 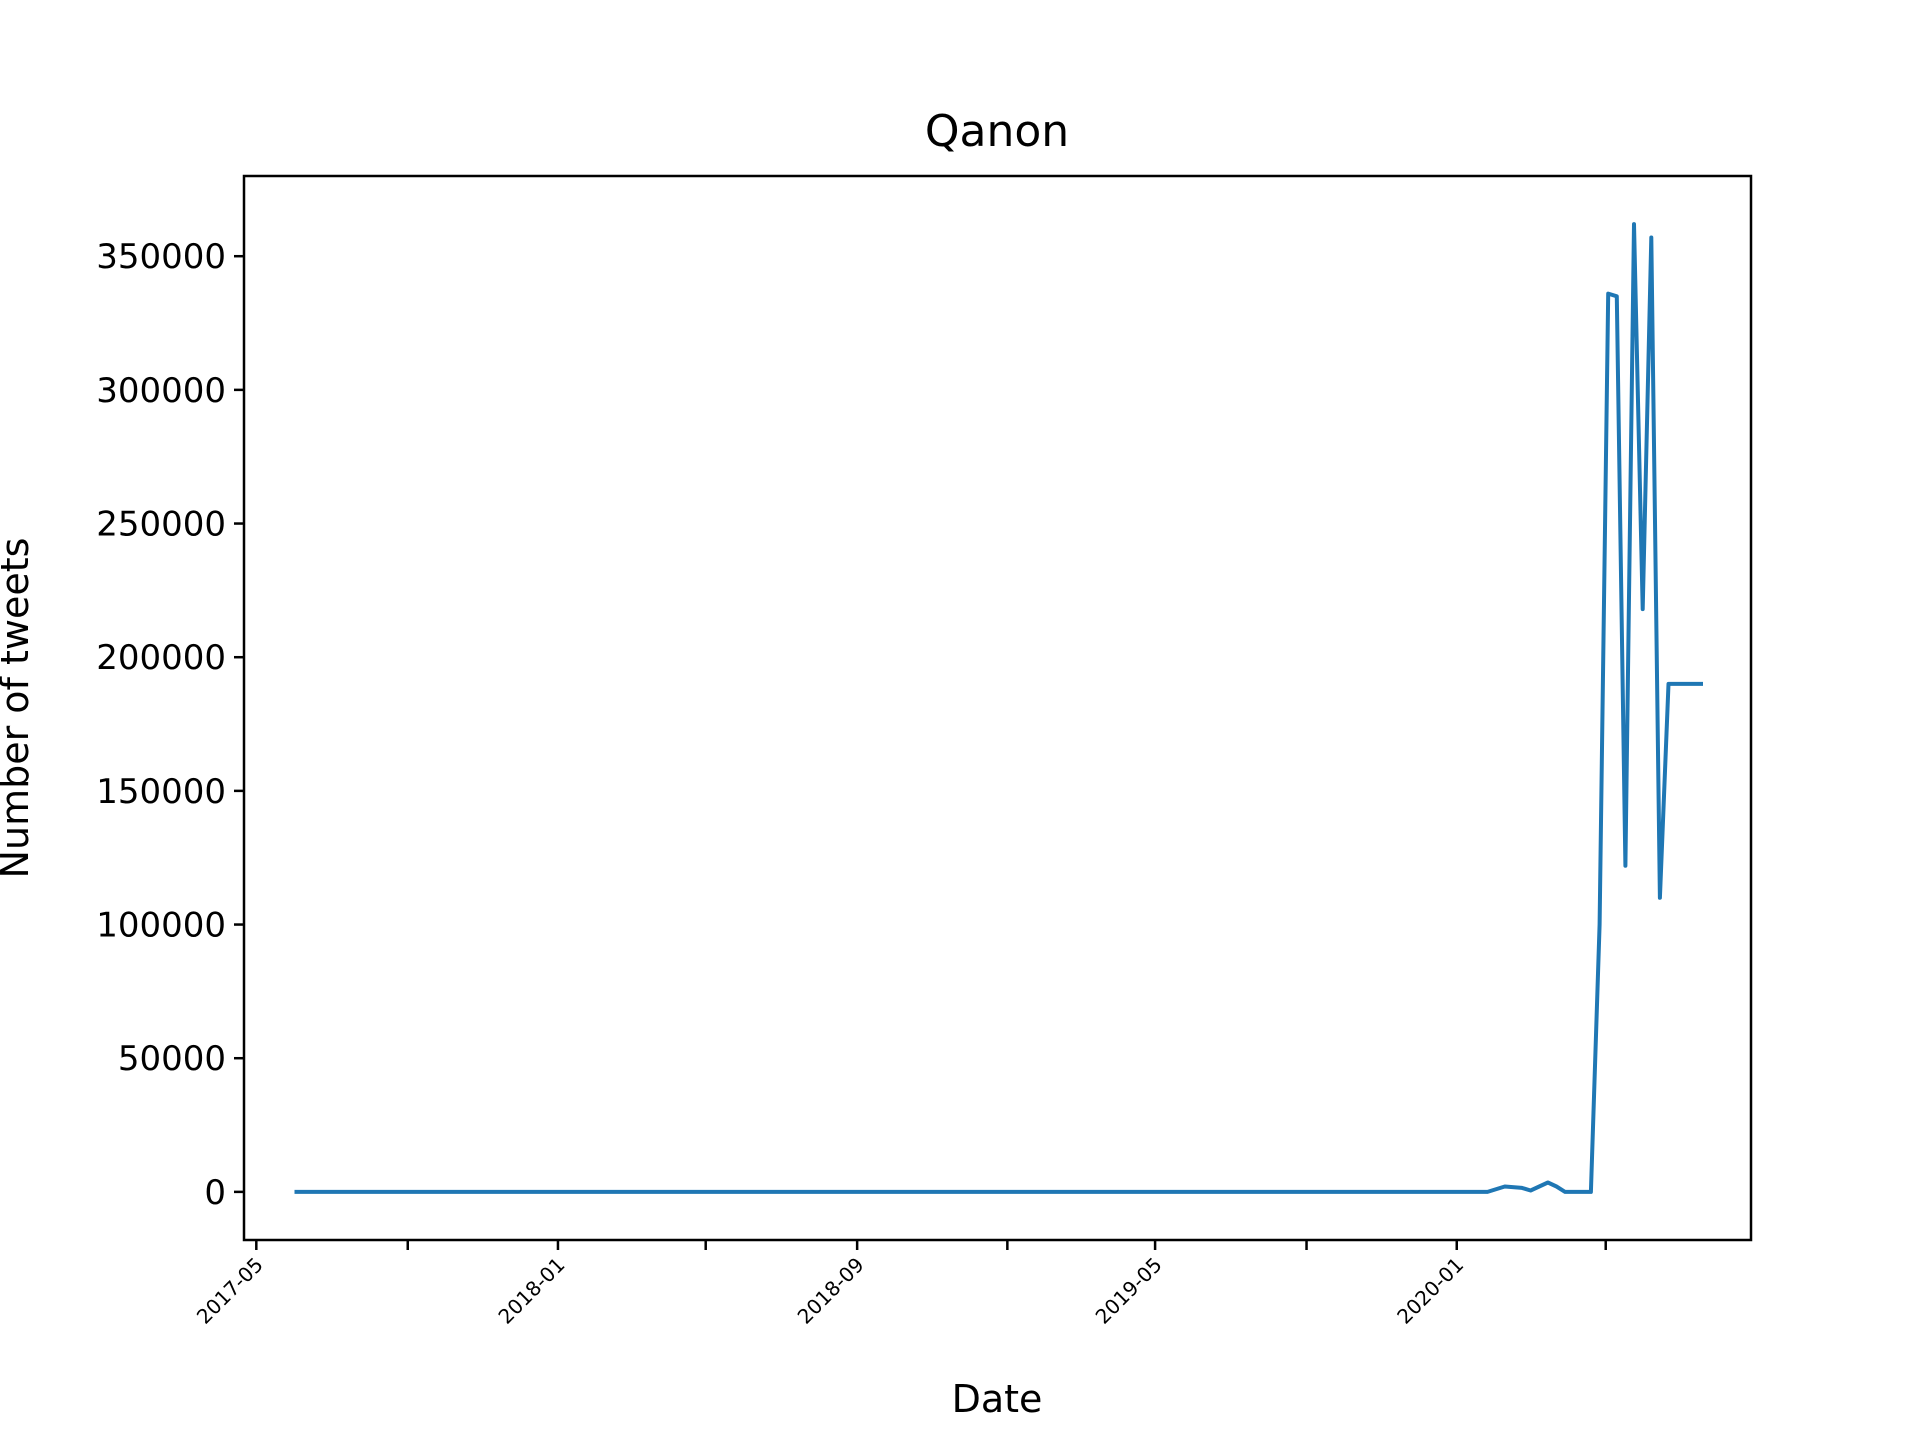 What do you see at coordinates (161, 391) in the screenshot?
I see `y-tick-label: 300000` at bounding box center [161, 391].